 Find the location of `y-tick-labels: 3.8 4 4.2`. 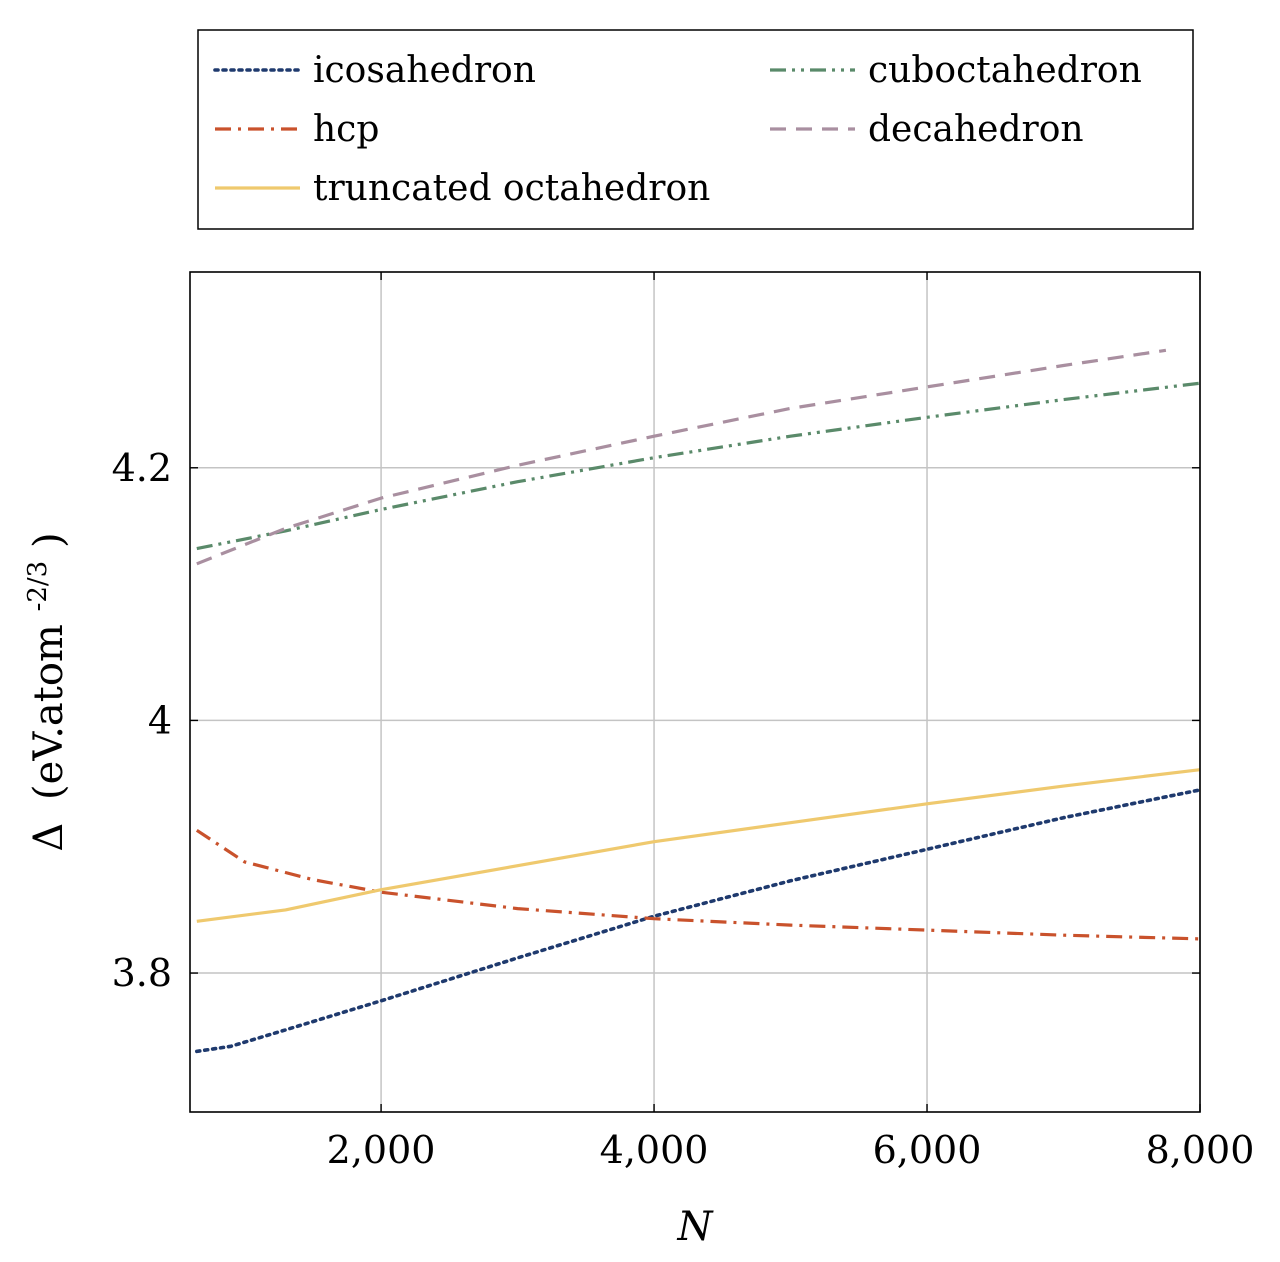

y-tick-labels: 3.8 4 4.2 is located at coordinates (142, 720).